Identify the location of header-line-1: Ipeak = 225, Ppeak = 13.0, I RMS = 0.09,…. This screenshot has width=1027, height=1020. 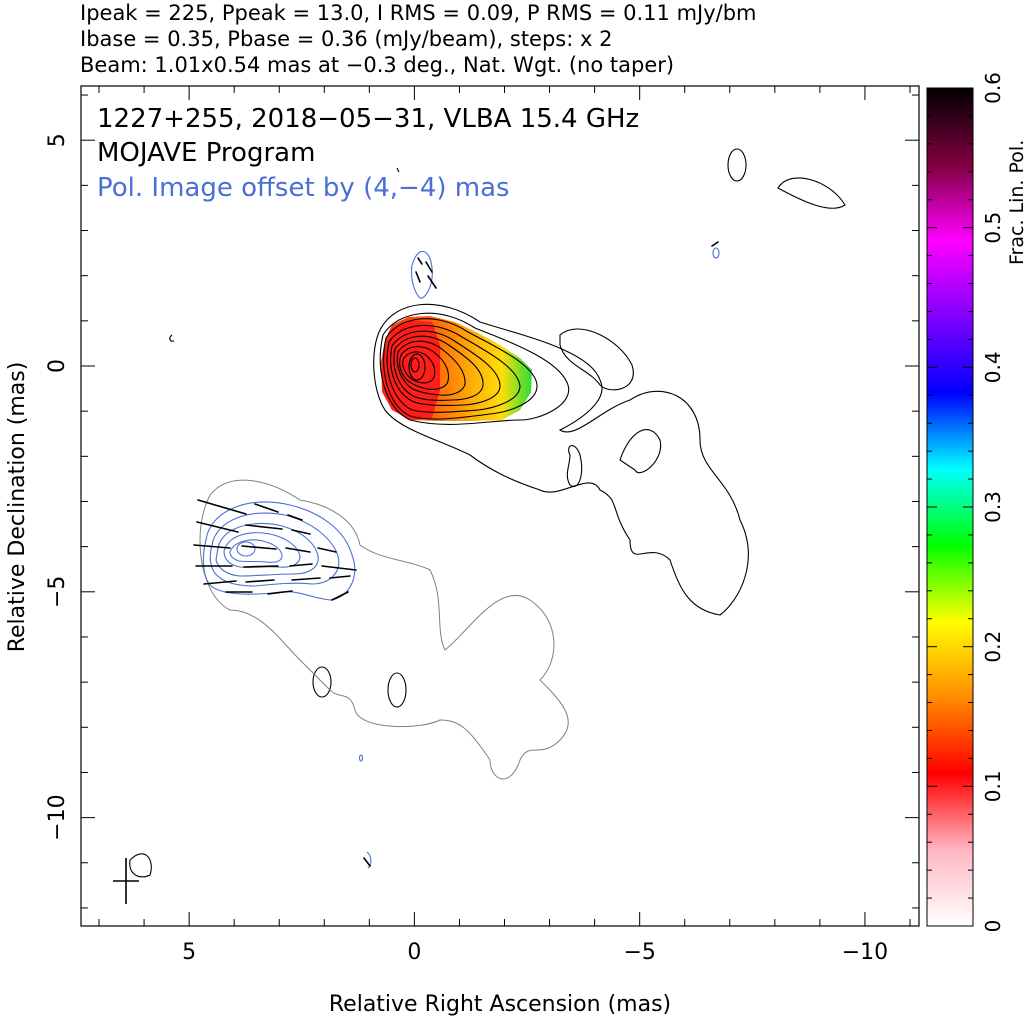
(418, 13).